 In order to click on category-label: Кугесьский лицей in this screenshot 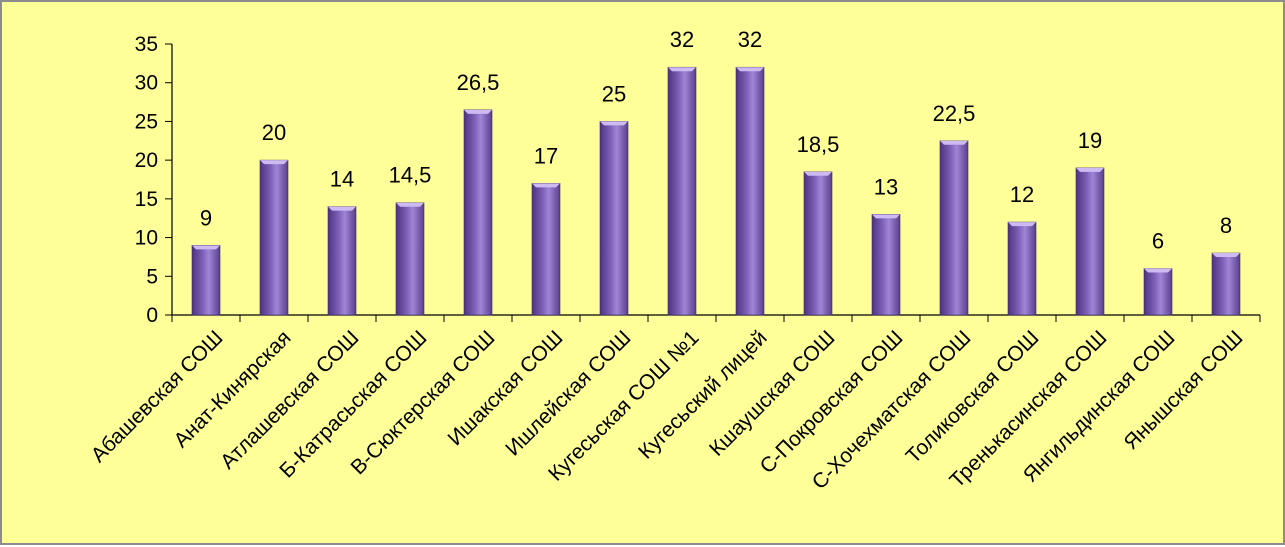, I will do `click(702, 394)`.